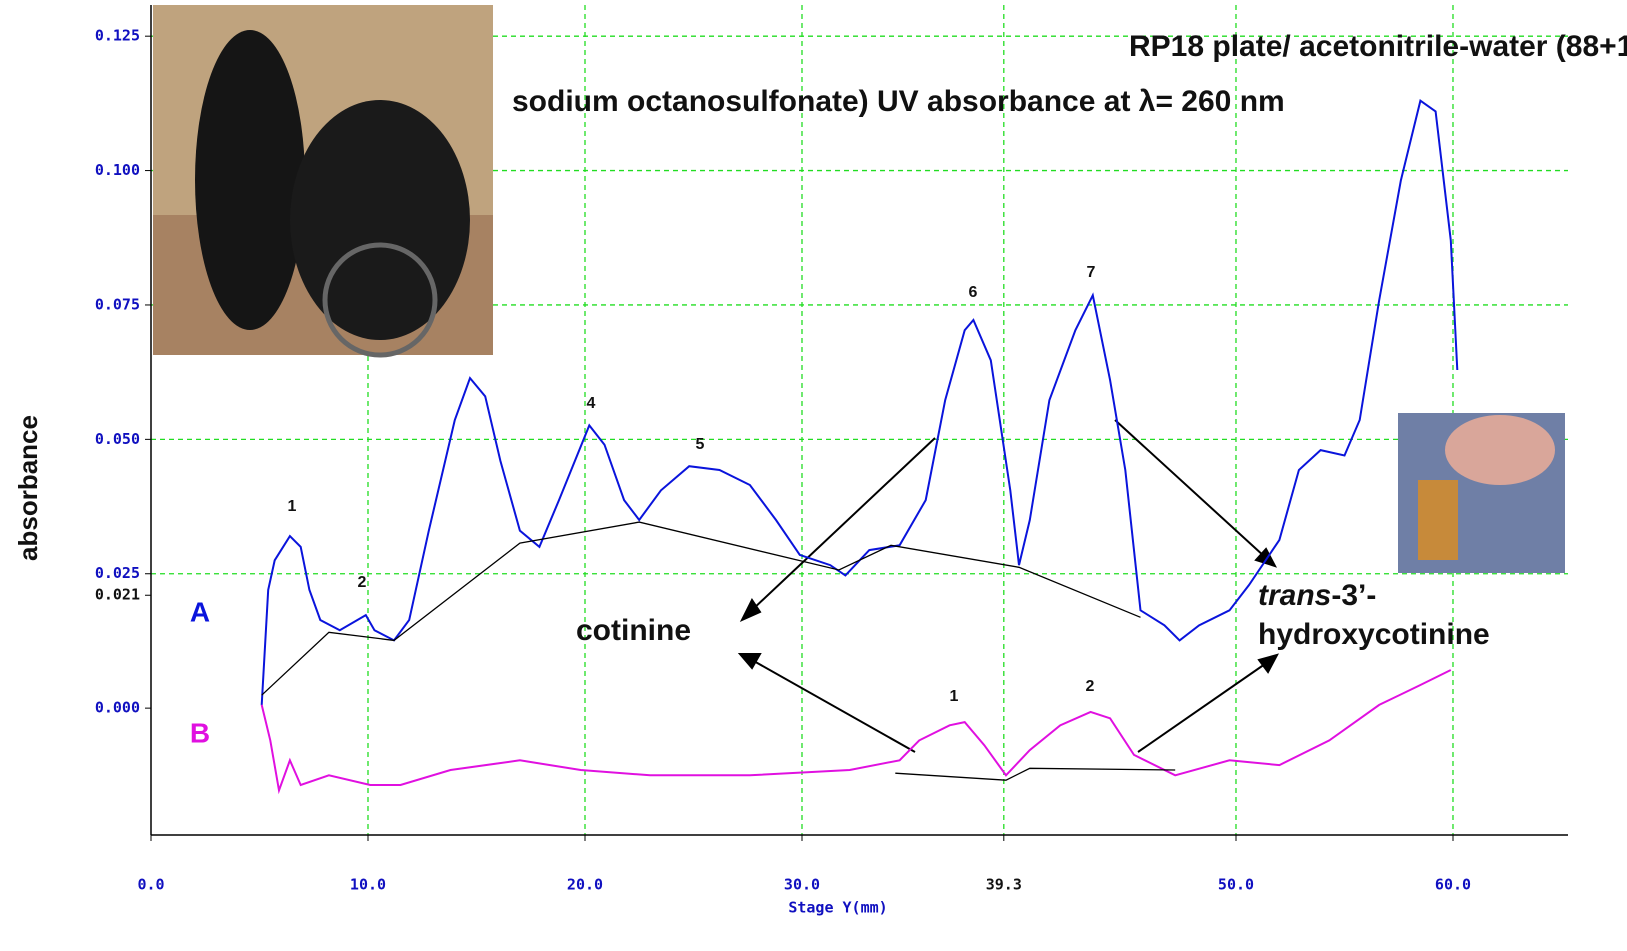 The width and height of the screenshot is (1627, 951). I want to click on y-axis-label: absorbance, so click(28, 488).